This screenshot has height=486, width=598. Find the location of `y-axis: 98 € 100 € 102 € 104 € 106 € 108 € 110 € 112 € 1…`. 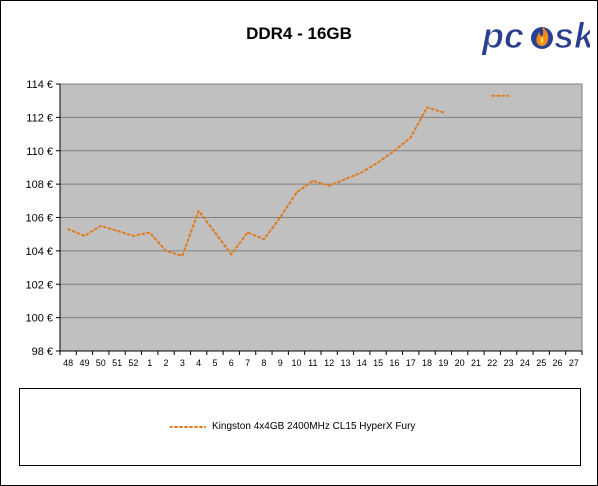

y-axis: 98 € 100 € 102 € 104 € 106 € 108 € 110 € 112 € 1… is located at coordinates (43, 218).